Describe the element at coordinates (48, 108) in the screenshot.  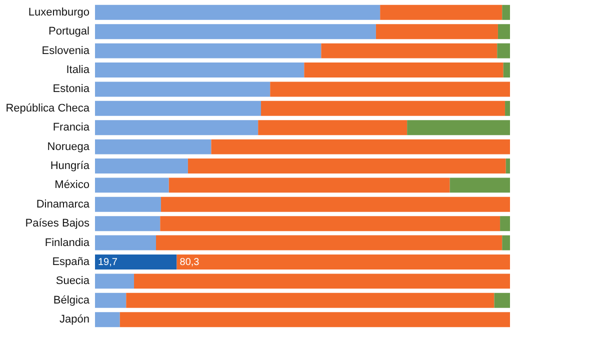
I see `y-tick-label: República Checa` at that location.